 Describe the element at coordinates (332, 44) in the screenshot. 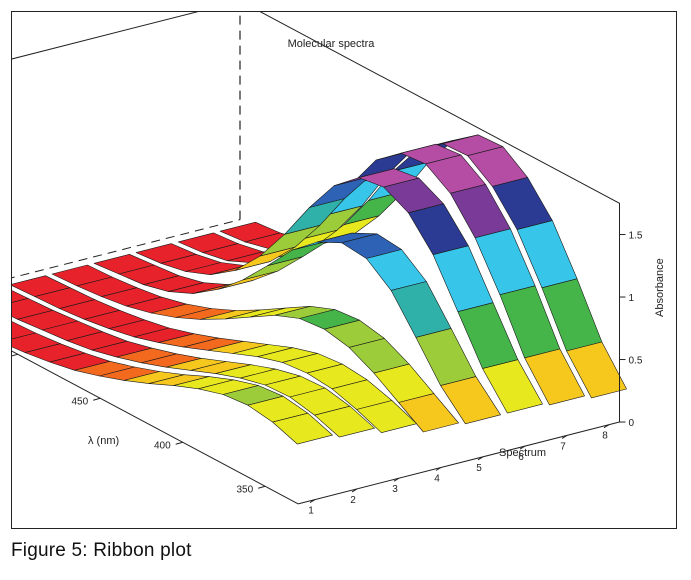

I see `chart-title: Molecular spectra` at that location.